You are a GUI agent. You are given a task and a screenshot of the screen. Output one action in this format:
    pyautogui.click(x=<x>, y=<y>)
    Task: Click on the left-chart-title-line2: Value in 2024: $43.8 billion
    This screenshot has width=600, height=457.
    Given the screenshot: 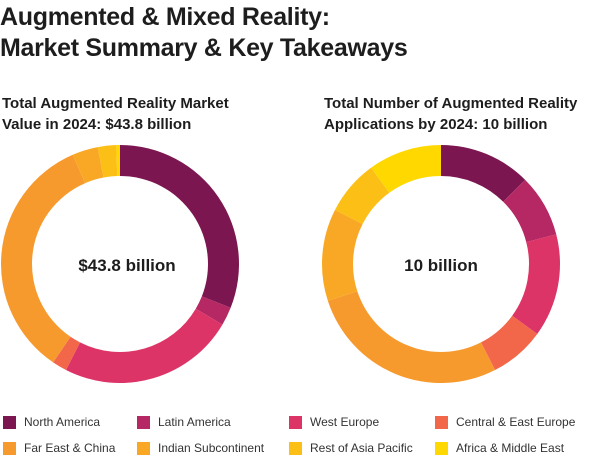 What is the action you would take?
    pyautogui.click(x=97, y=124)
    